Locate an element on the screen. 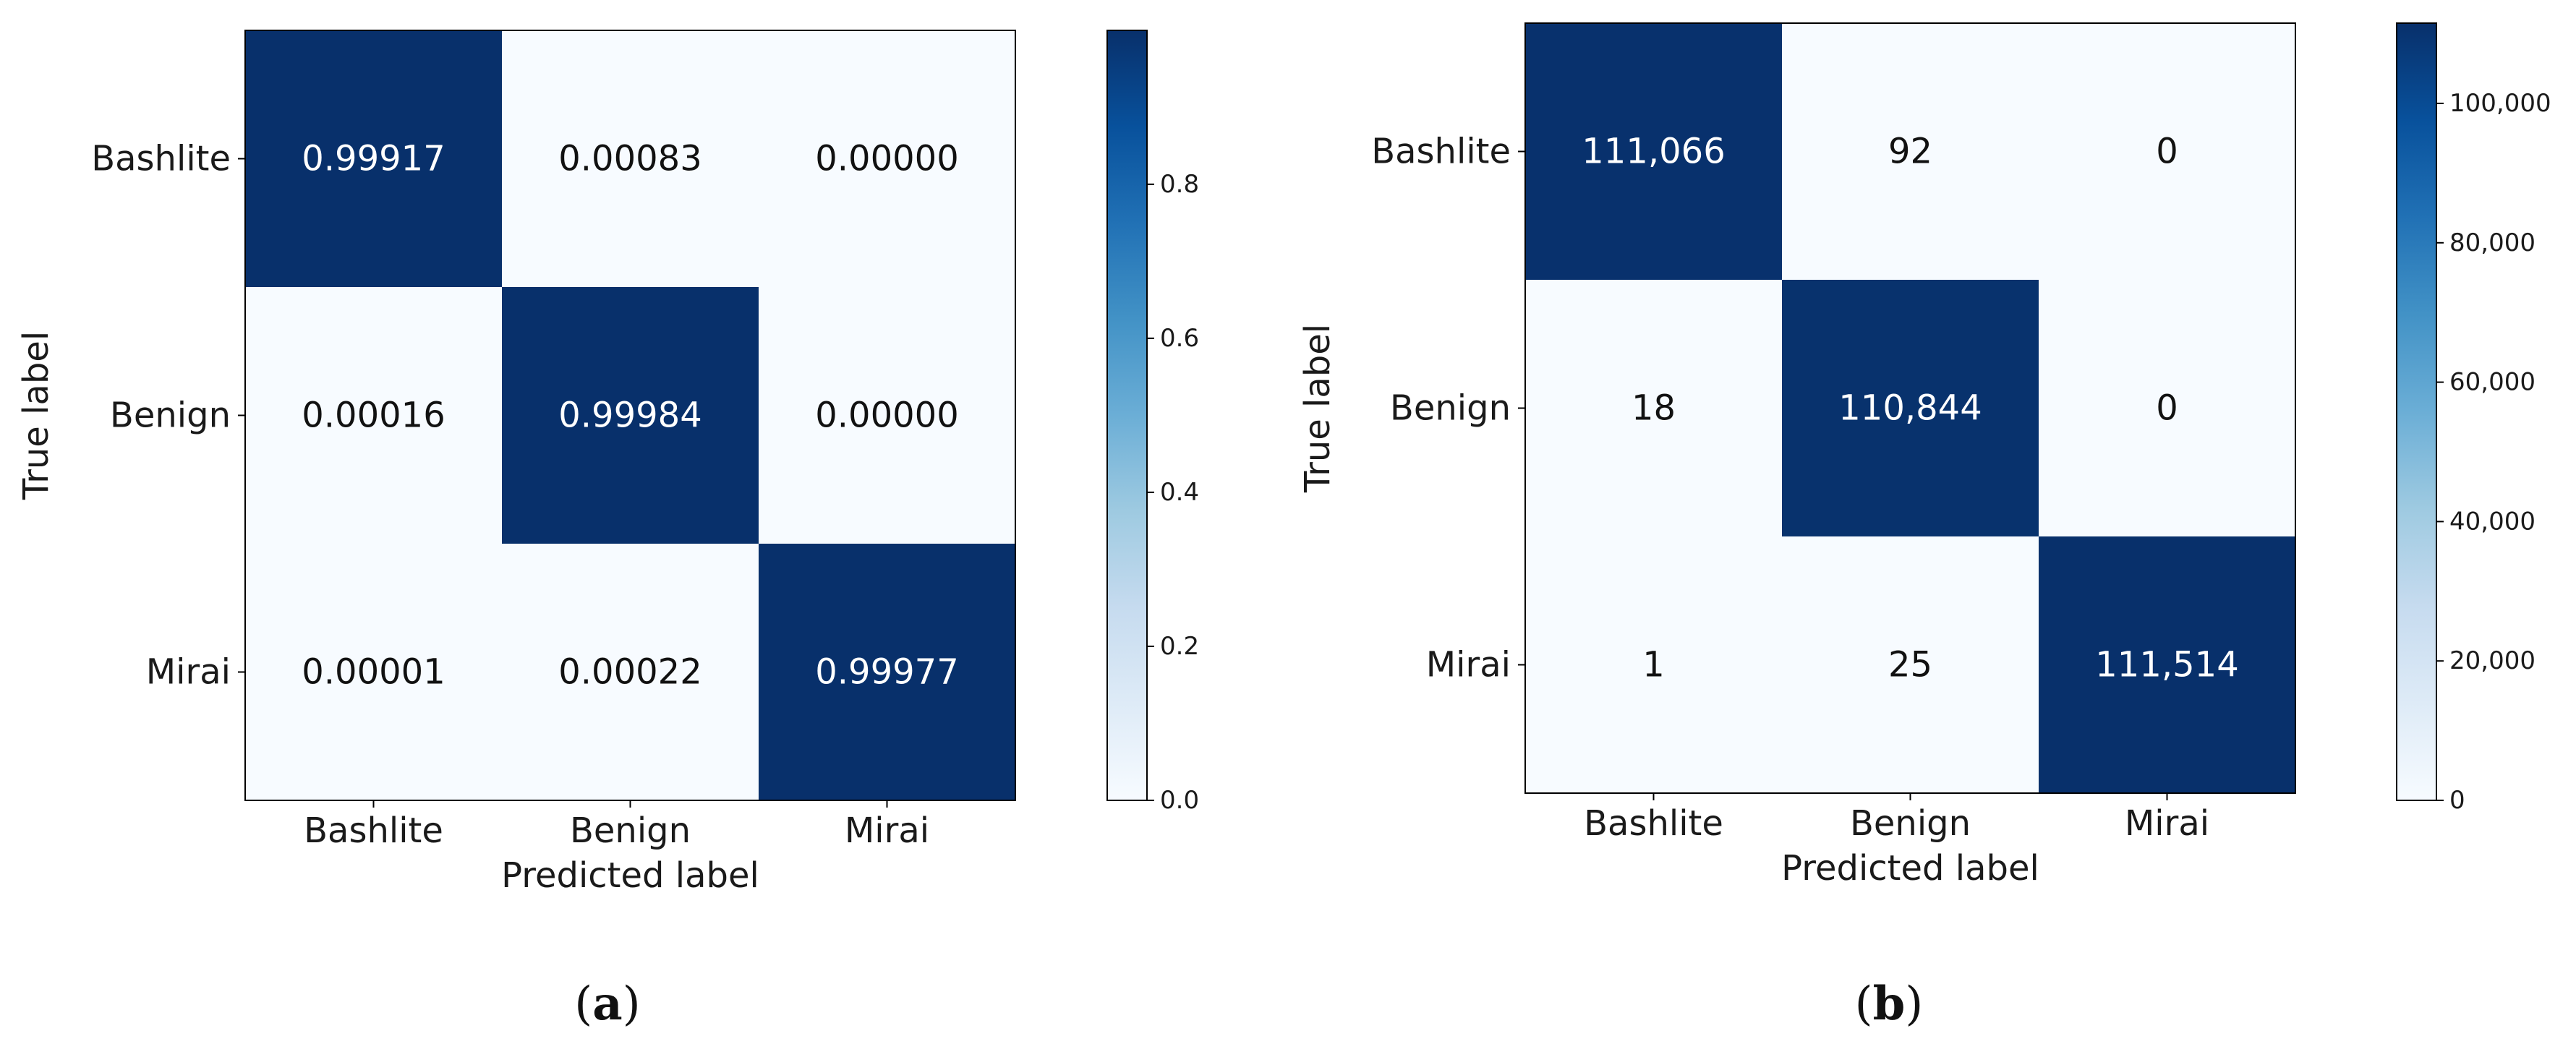 This screenshot has width=2576, height=1044. heatmap-cell-a-benign-mirai is located at coordinates (887, 415).